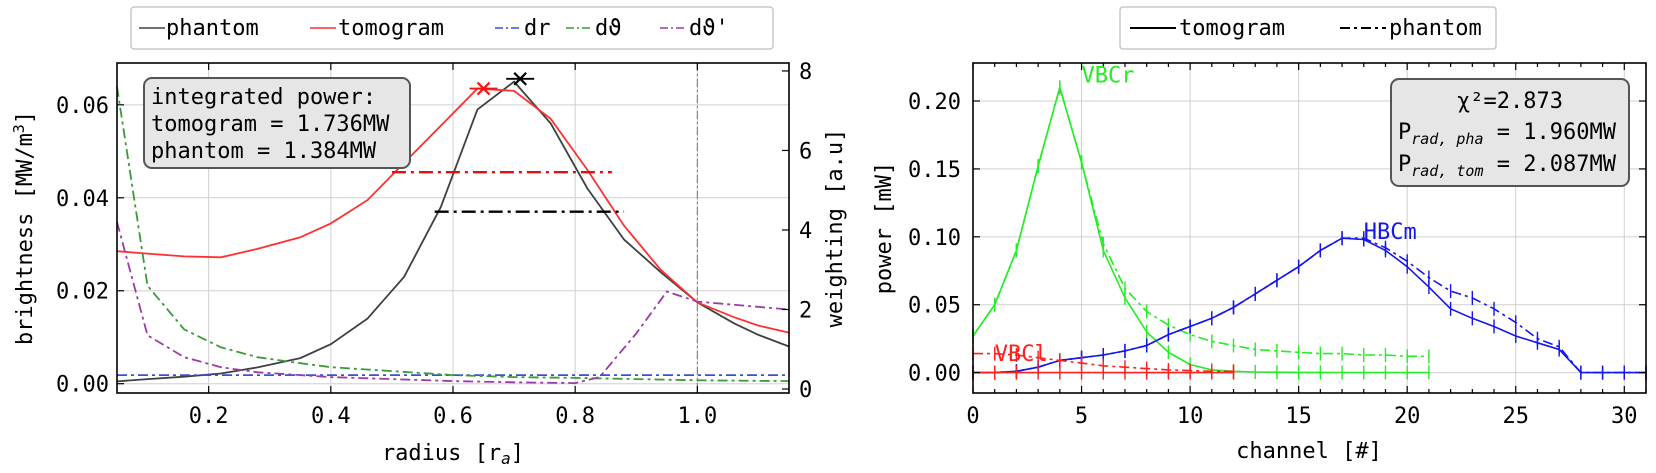 The image size is (1656, 473). What do you see at coordinates (453, 303) in the screenshot?
I see `series-dϑ'` at bounding box center [453, 303].